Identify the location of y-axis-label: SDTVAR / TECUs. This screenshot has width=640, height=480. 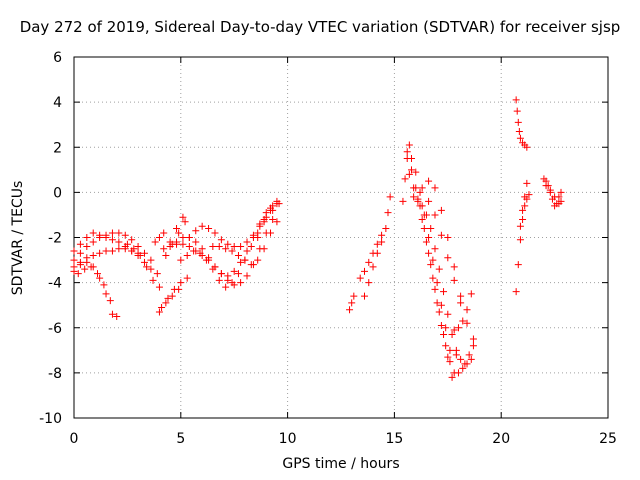
(18, 238).